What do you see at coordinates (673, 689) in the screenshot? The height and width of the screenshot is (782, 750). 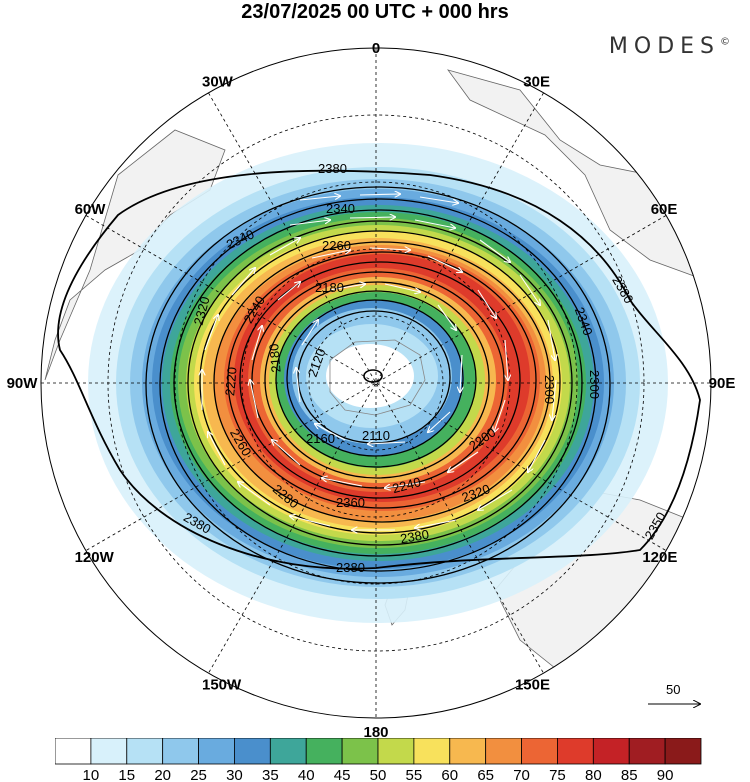 I see `reference-vector-label: 50` at bounding box center [673, 689].